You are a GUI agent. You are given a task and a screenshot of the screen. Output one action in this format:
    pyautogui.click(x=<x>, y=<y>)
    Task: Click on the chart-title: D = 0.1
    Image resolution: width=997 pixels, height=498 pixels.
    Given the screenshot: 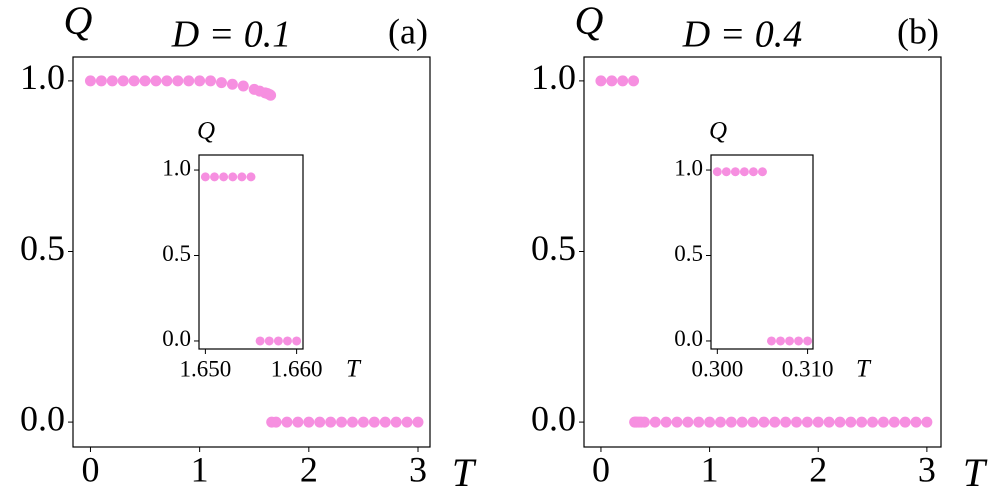 What is the action you would take?
    pyautogui.click(x=231, y=35)
    